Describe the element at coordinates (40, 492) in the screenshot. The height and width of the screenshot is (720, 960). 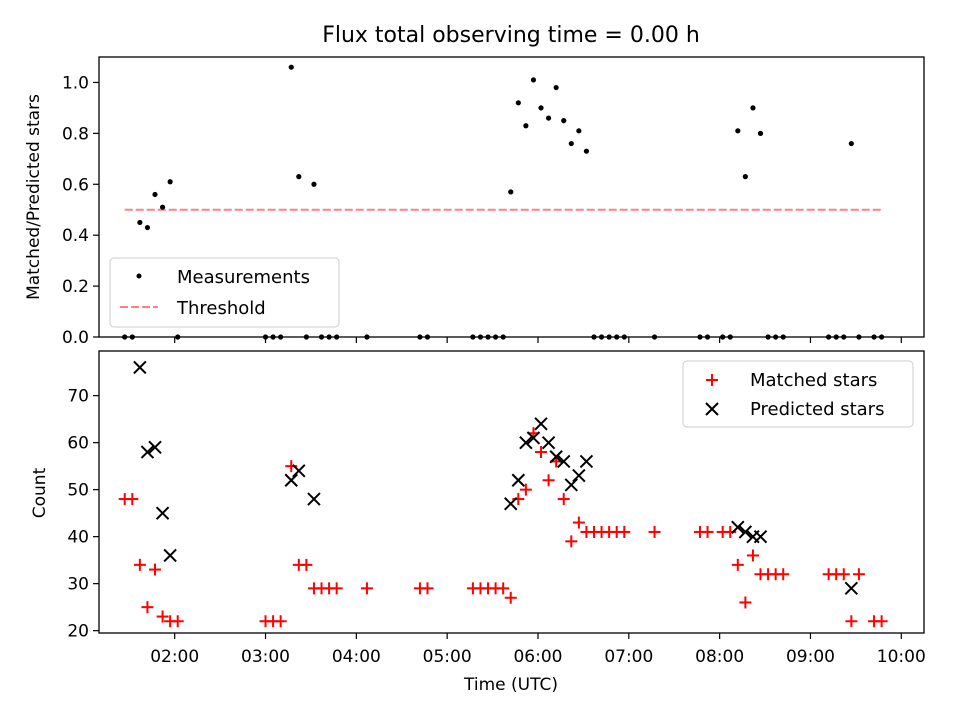
I see `count-y-axis-label: Count` at that location.